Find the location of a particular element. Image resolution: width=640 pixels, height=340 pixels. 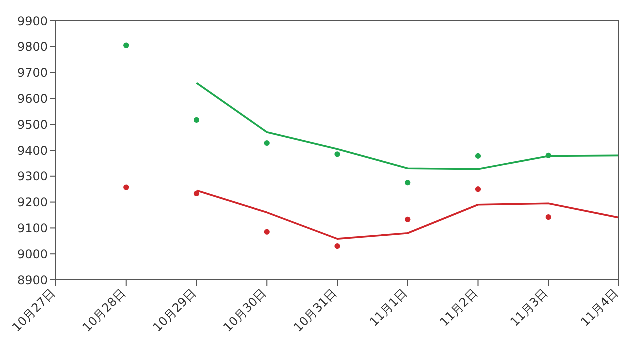

y-tick-label: 8900 is located at coordinates (32, 280).